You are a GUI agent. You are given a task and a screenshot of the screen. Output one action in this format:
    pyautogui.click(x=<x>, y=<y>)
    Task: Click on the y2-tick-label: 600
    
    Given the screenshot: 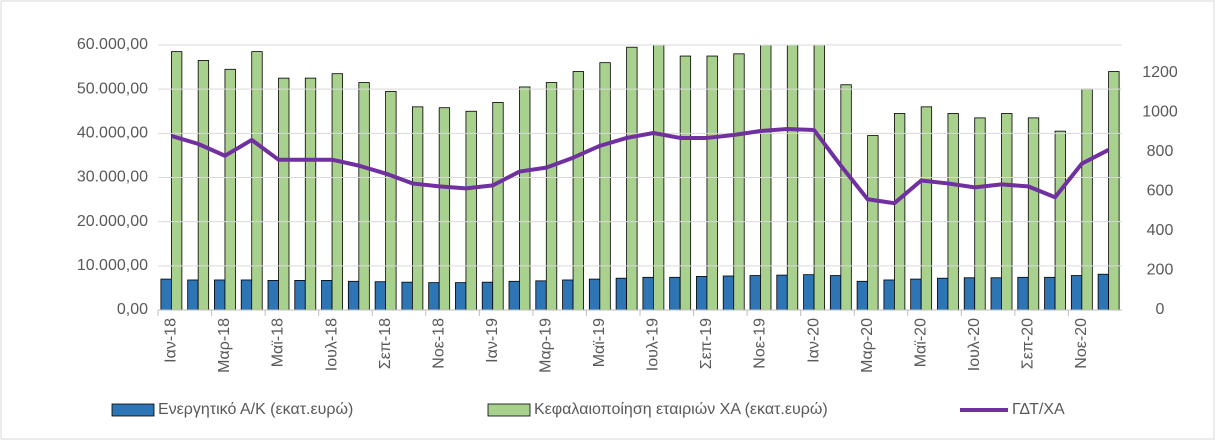 What is the action you would take?
    pyautogui.click(x=1160, y=191)
    